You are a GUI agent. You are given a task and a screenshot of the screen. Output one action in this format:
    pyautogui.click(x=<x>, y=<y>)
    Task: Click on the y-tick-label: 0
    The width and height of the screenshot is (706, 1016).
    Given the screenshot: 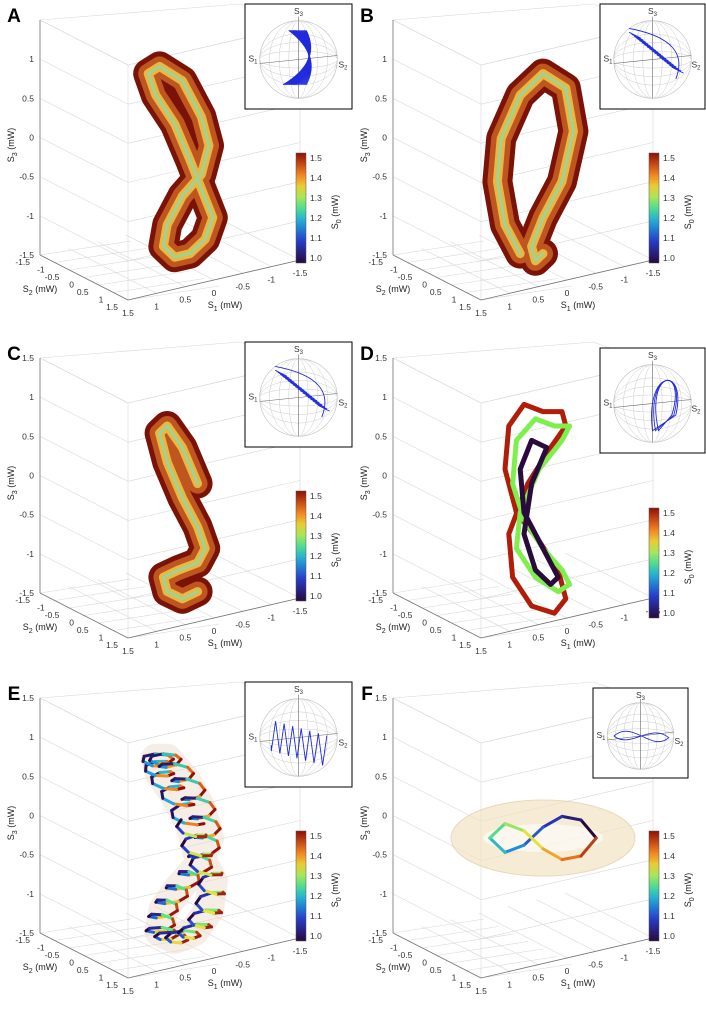 What is the action you would take?
    pyautogui.click(x=424, y=963)
    